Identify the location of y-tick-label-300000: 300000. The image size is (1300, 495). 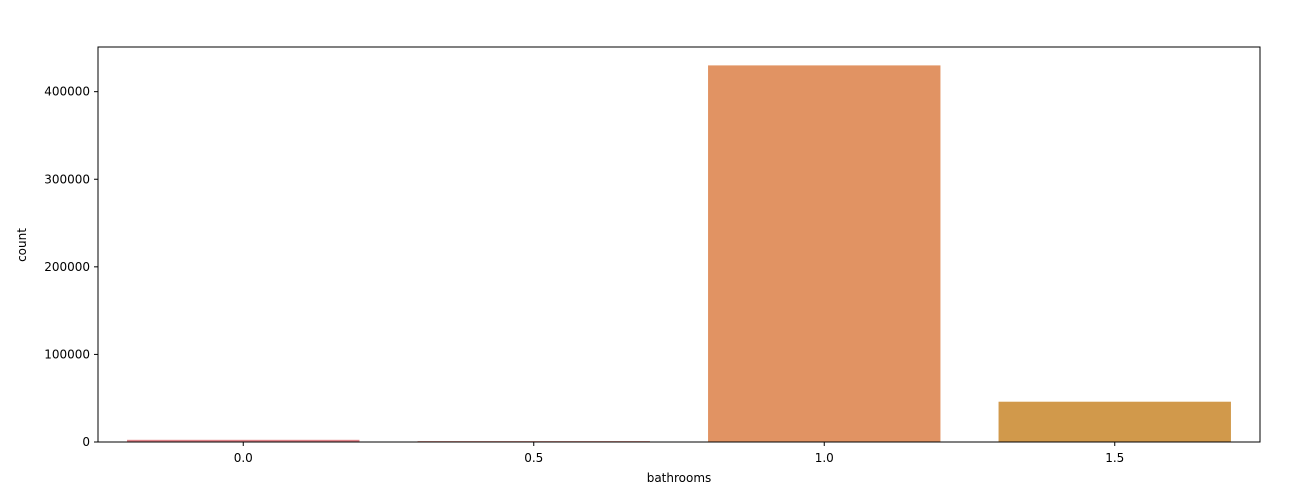
(67, 179).